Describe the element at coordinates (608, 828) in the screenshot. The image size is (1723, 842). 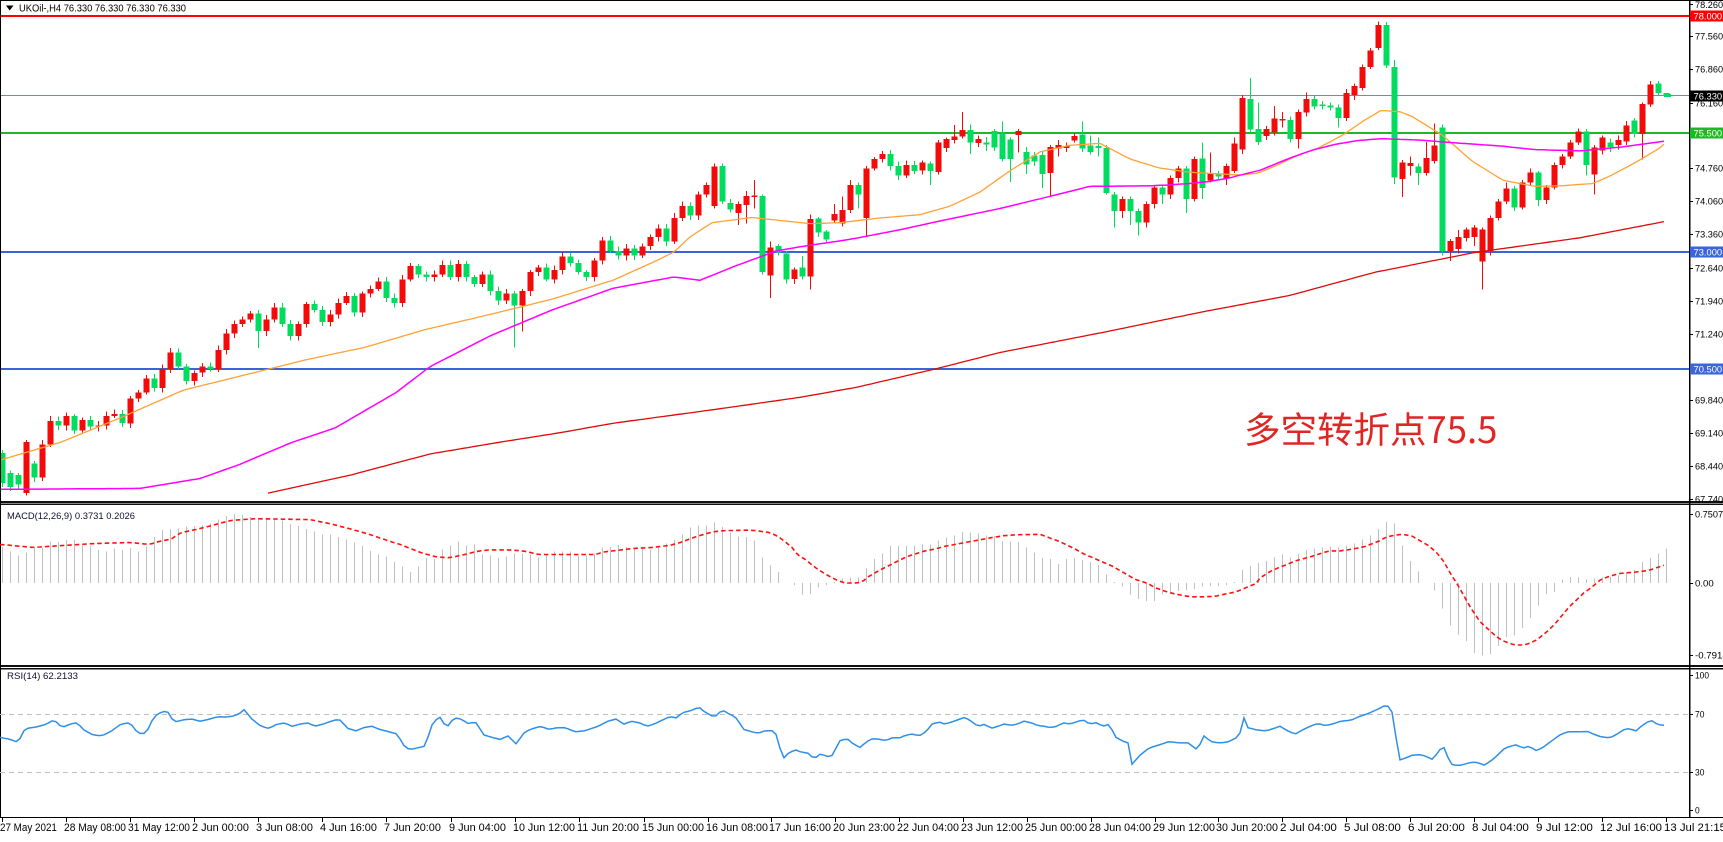
I see `svg-text: 11 Jun 20:00` at that location.